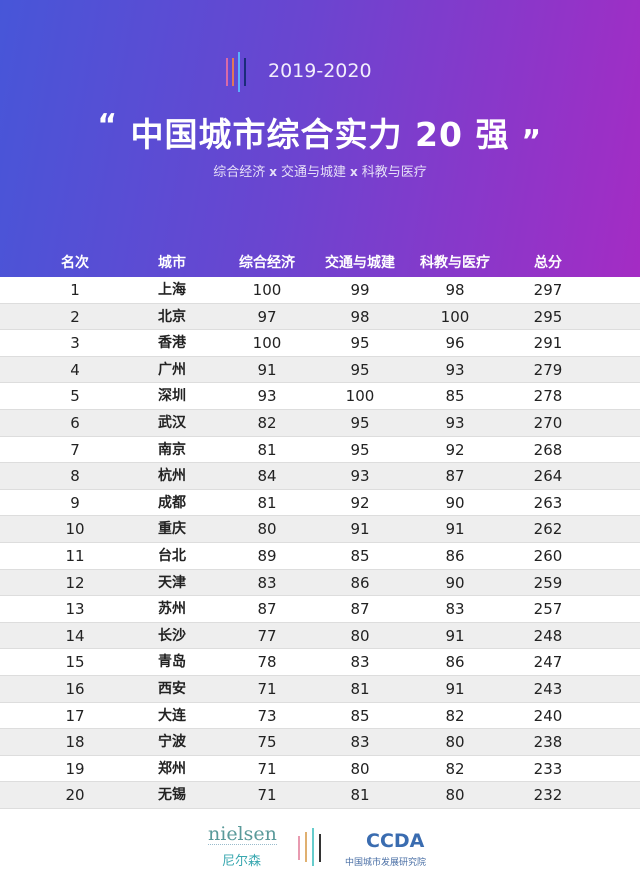  What do you see at coordinates (548, 502) in the screenshot?
I see `cell-total: 263` at bounding box center [548, 502].